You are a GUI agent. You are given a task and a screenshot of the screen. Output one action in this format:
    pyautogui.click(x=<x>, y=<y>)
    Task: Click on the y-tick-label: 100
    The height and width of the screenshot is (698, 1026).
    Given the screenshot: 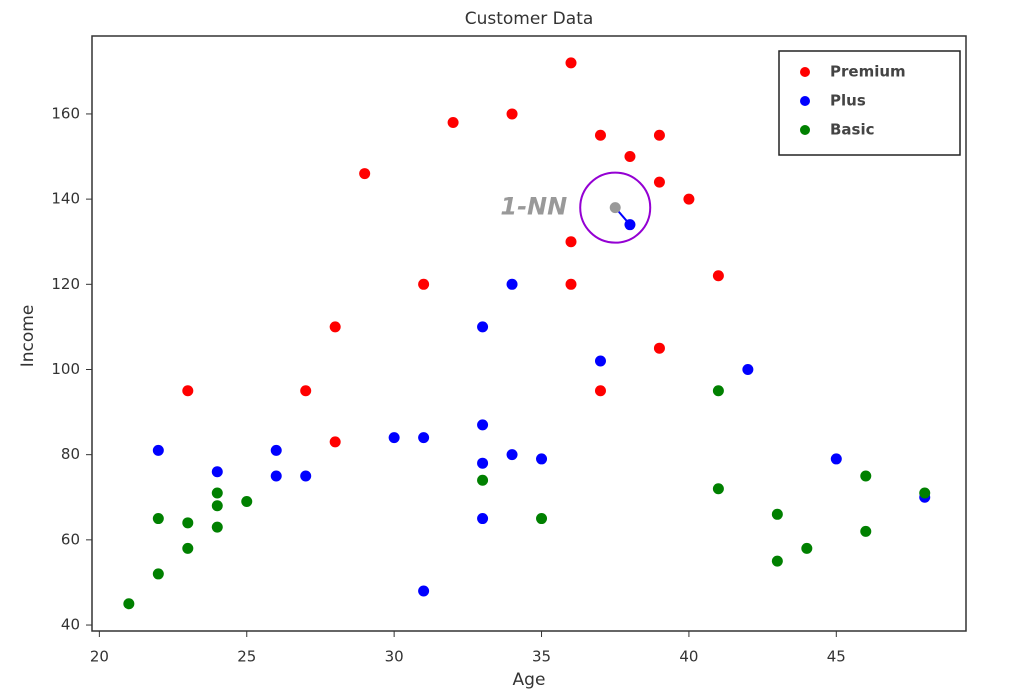 What is the action you would take?
    pyautogui.click(x=65, y=369)
    